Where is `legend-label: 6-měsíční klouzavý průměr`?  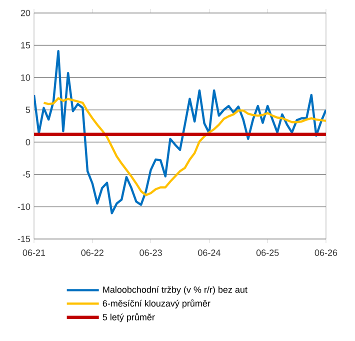 legend-label: 6-měsíční klouzavý průměr is located at coordinates (156, 303).